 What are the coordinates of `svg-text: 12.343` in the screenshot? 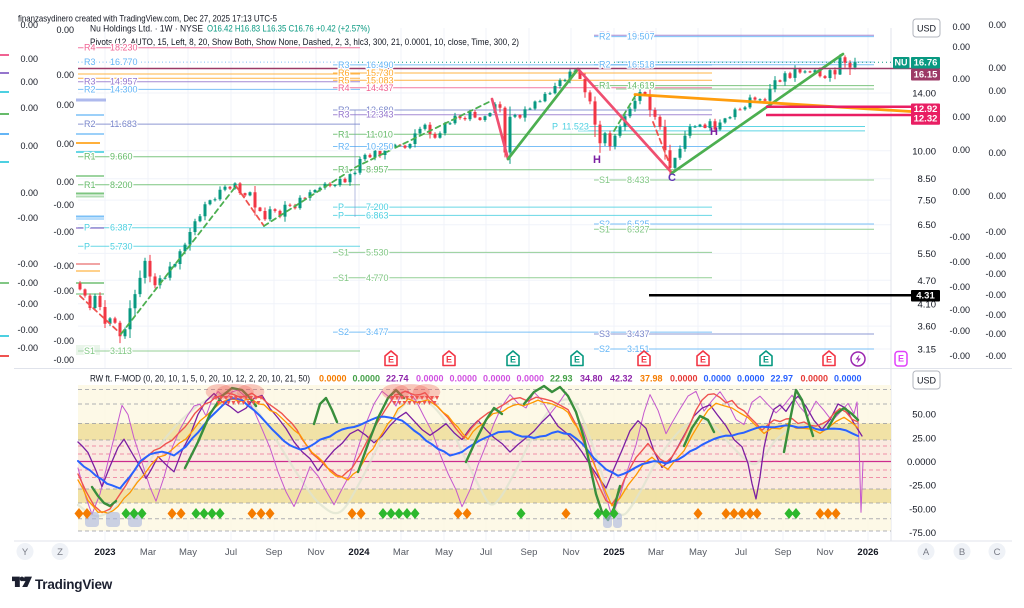 It's located at (380, 115).